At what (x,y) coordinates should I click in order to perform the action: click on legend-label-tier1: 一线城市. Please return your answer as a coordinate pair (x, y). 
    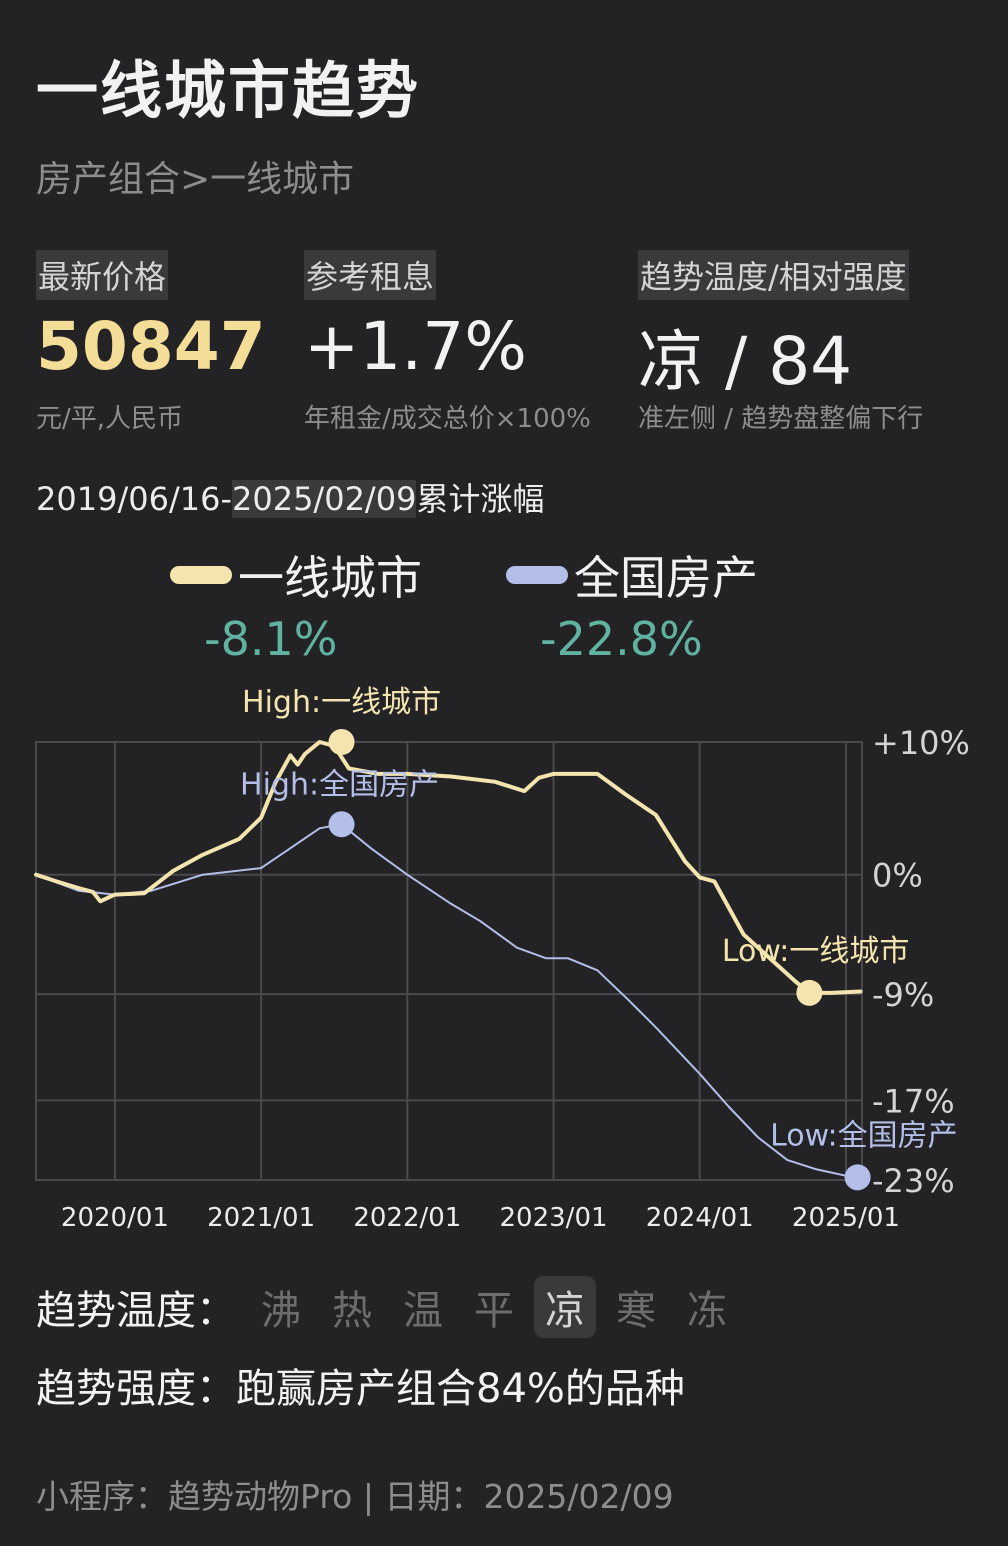
    Looking at the image, I should click on (330, 578).